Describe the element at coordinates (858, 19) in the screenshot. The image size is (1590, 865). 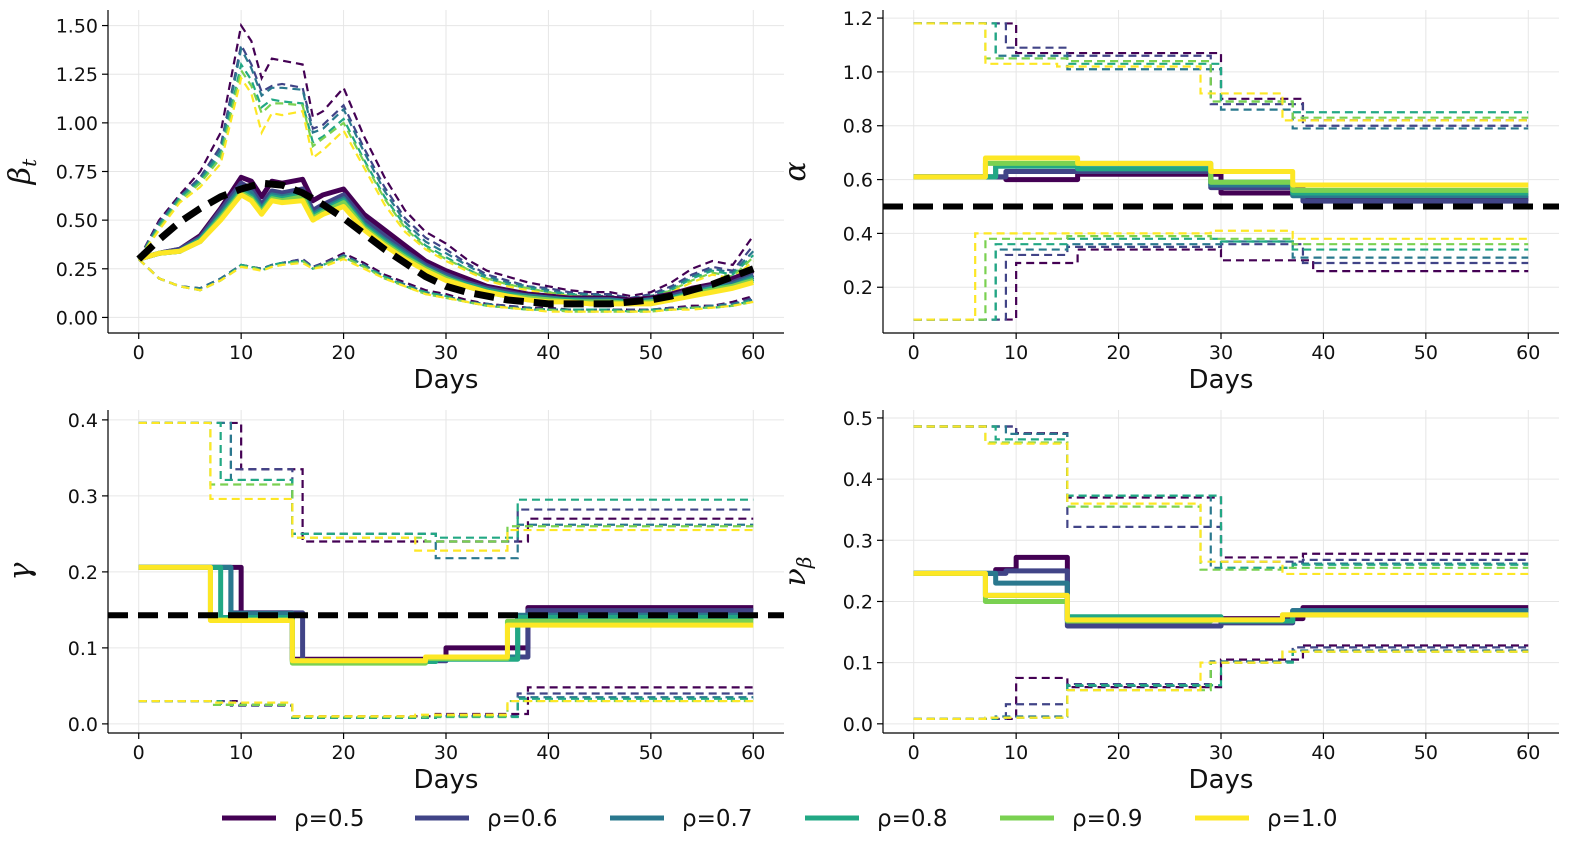
I see `y-tick-label: 1.2` at that location.